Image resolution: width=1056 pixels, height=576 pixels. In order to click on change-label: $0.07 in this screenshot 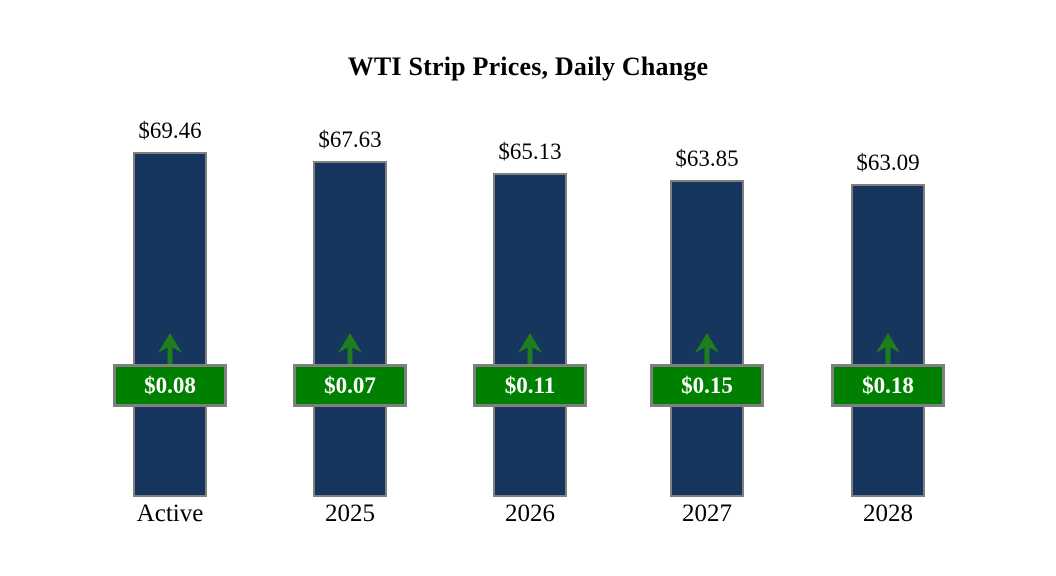, I will do `click(350, 385)`.